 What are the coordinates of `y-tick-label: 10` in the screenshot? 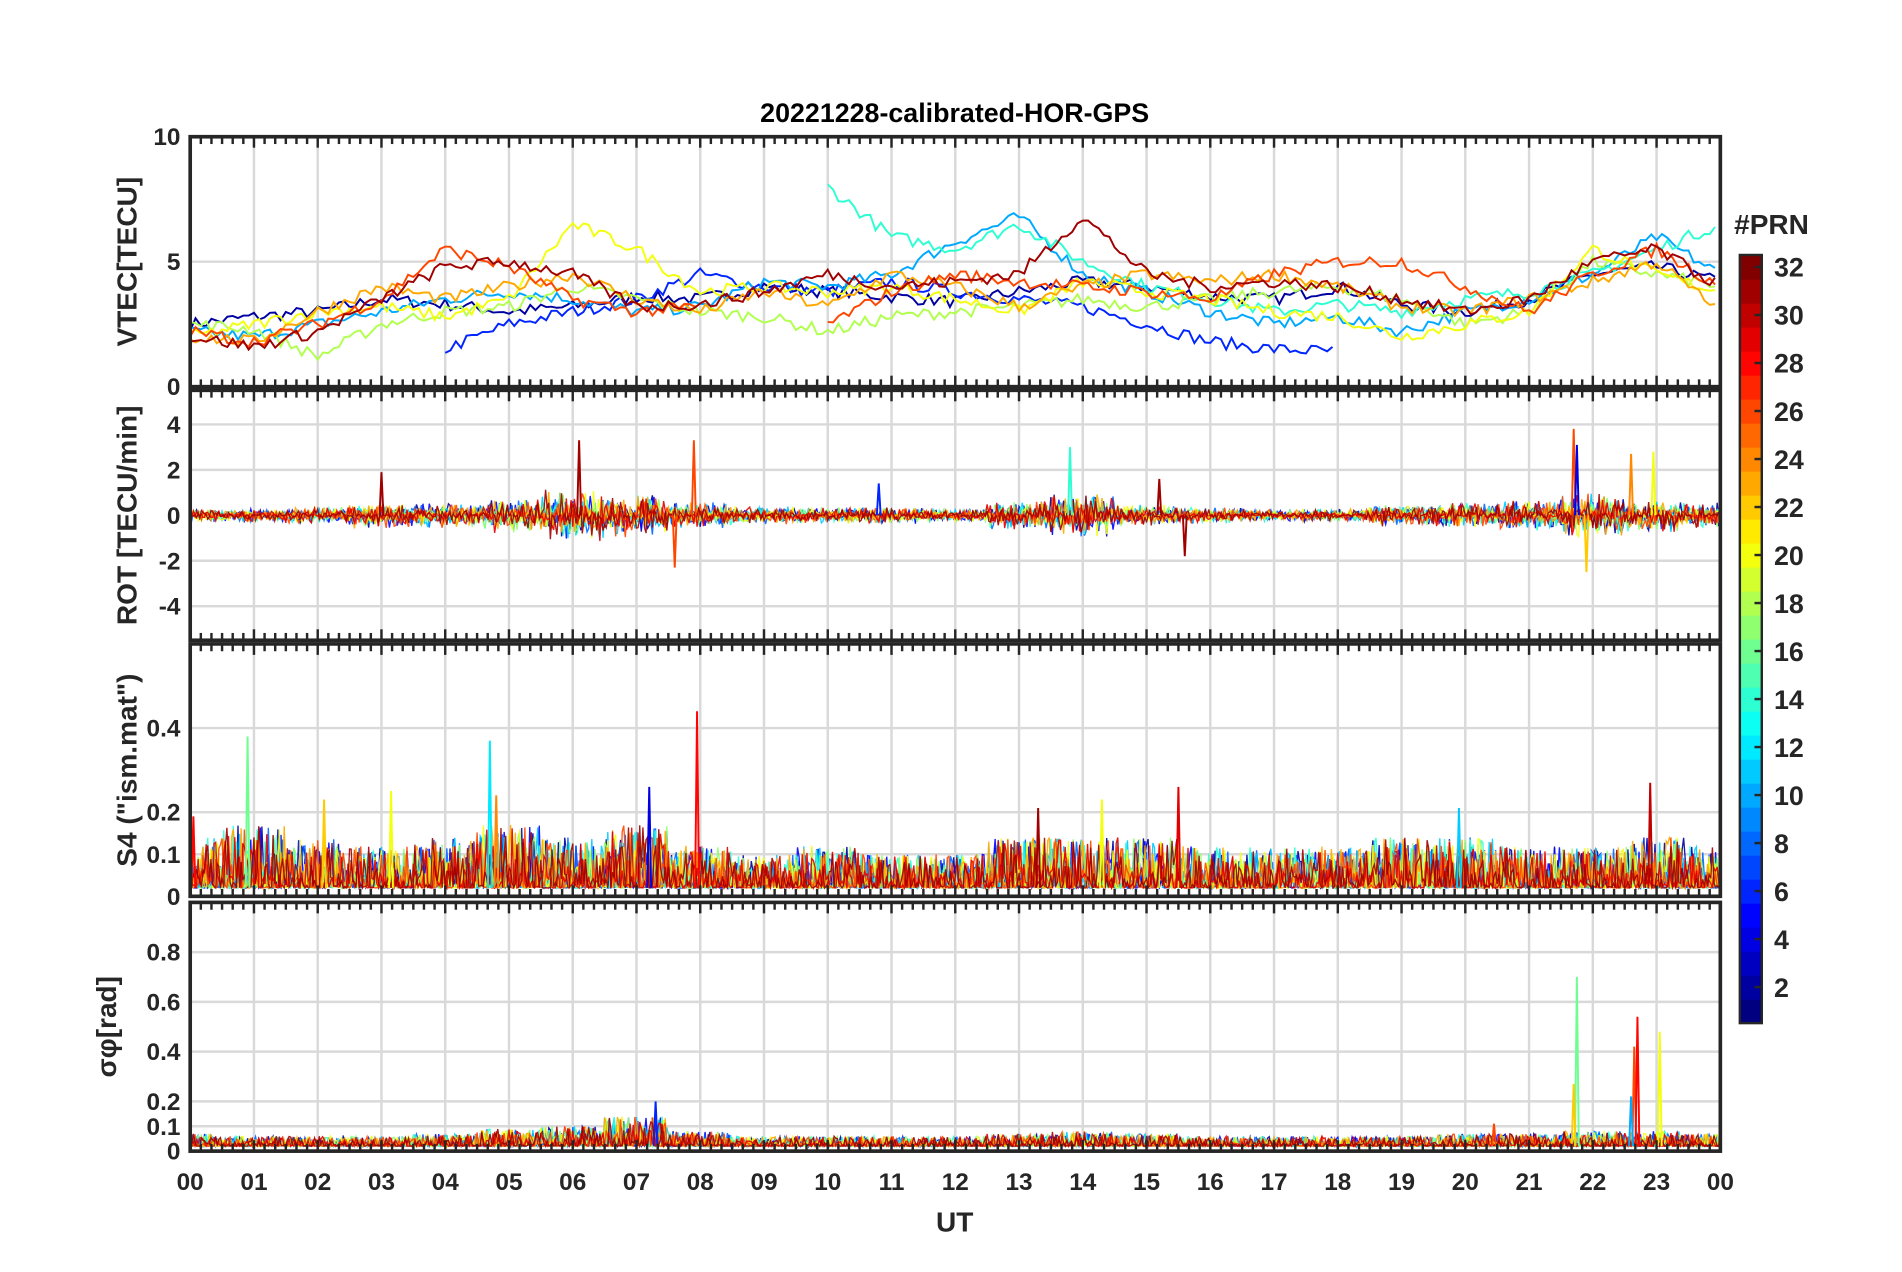 It's located at (166, 137).